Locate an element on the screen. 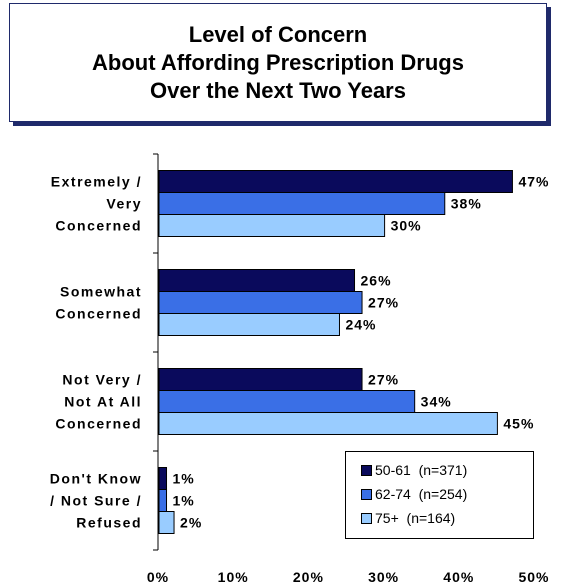 This screenshot has width=566, height=588. data-label: 38% is located at coordinates (466, 204).